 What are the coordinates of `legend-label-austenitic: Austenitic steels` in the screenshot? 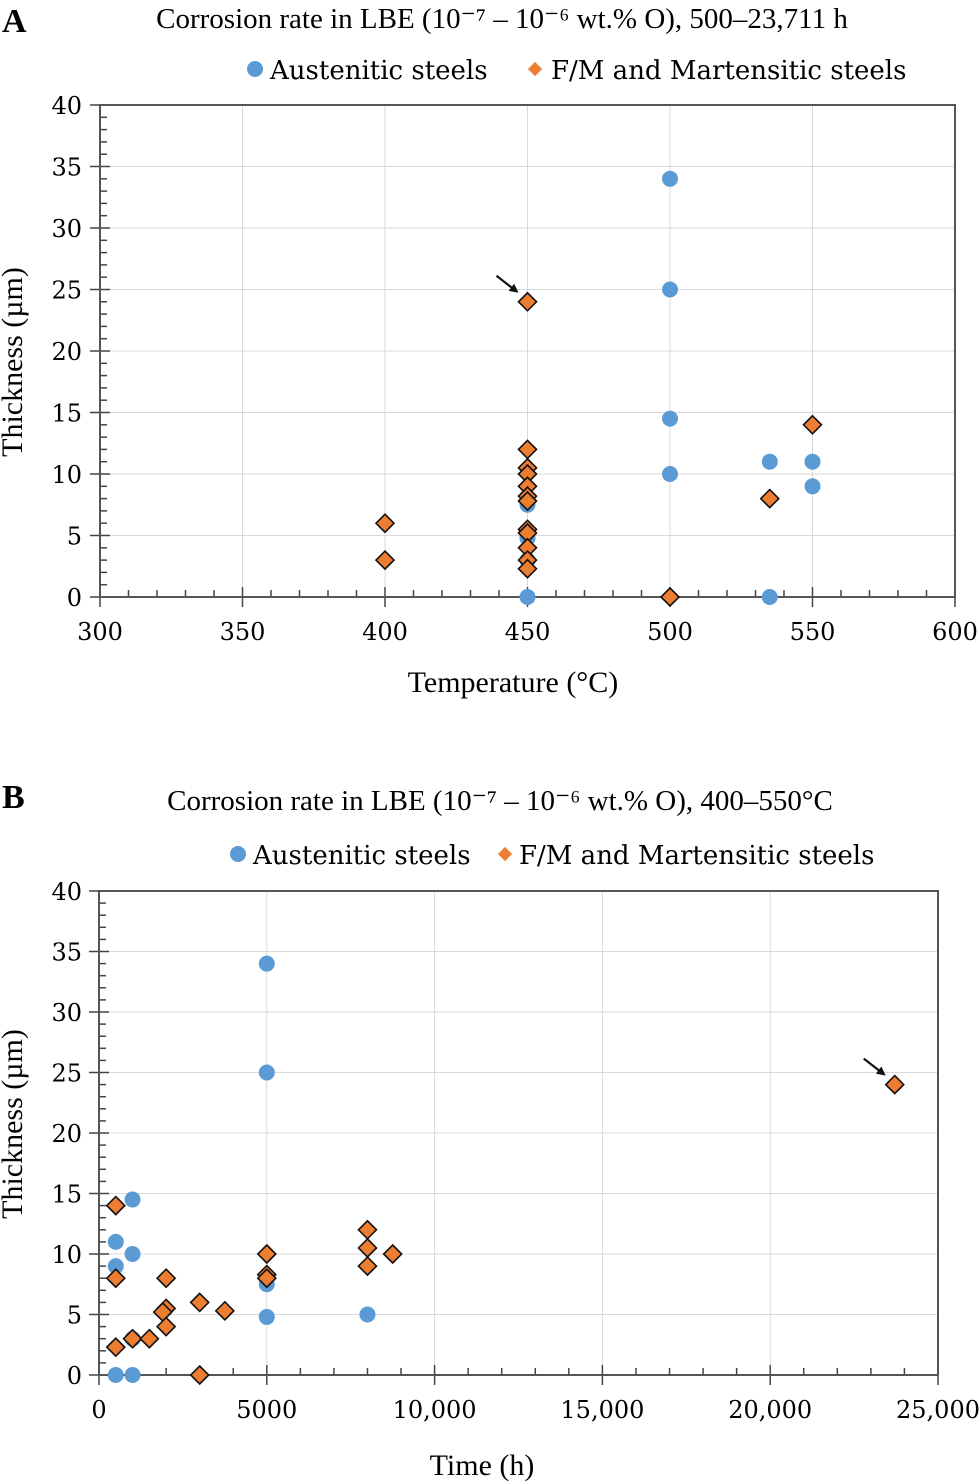 It's located at (378, 71).